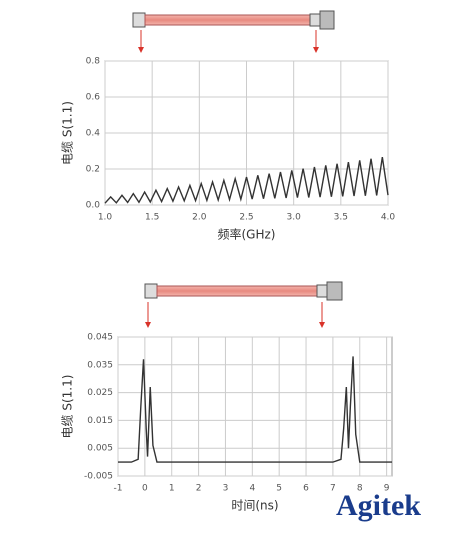  Describe the element at coordinates (105, 218) in the screenshot. I see `x-tick-label: 1.0` at that location.